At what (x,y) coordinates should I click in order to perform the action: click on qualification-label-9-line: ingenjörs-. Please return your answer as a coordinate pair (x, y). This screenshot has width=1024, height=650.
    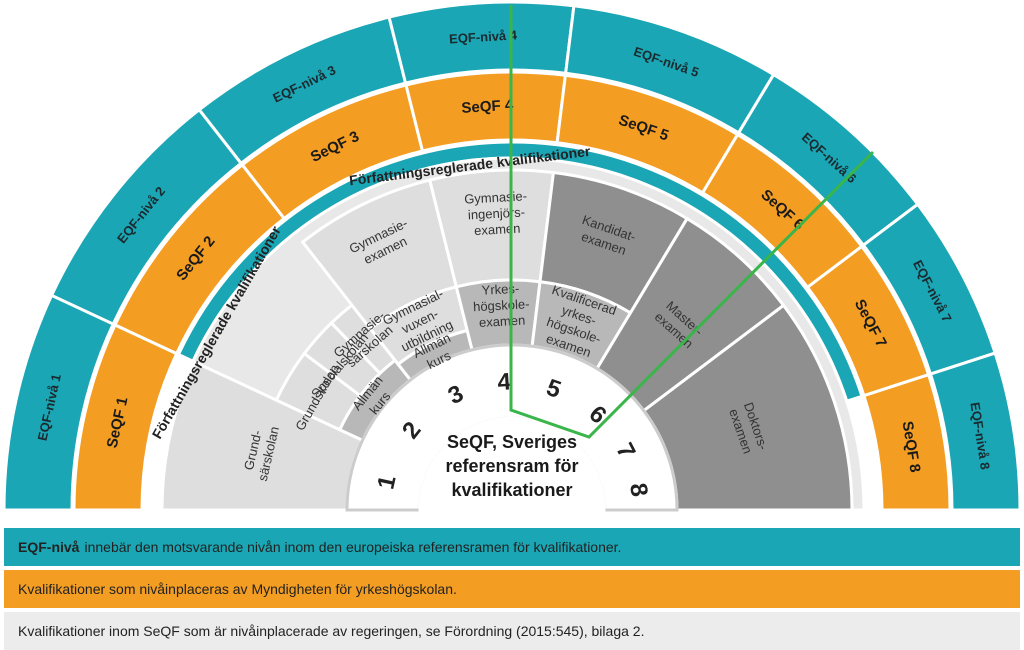
    Looking at the image, I should click on (497, 213).